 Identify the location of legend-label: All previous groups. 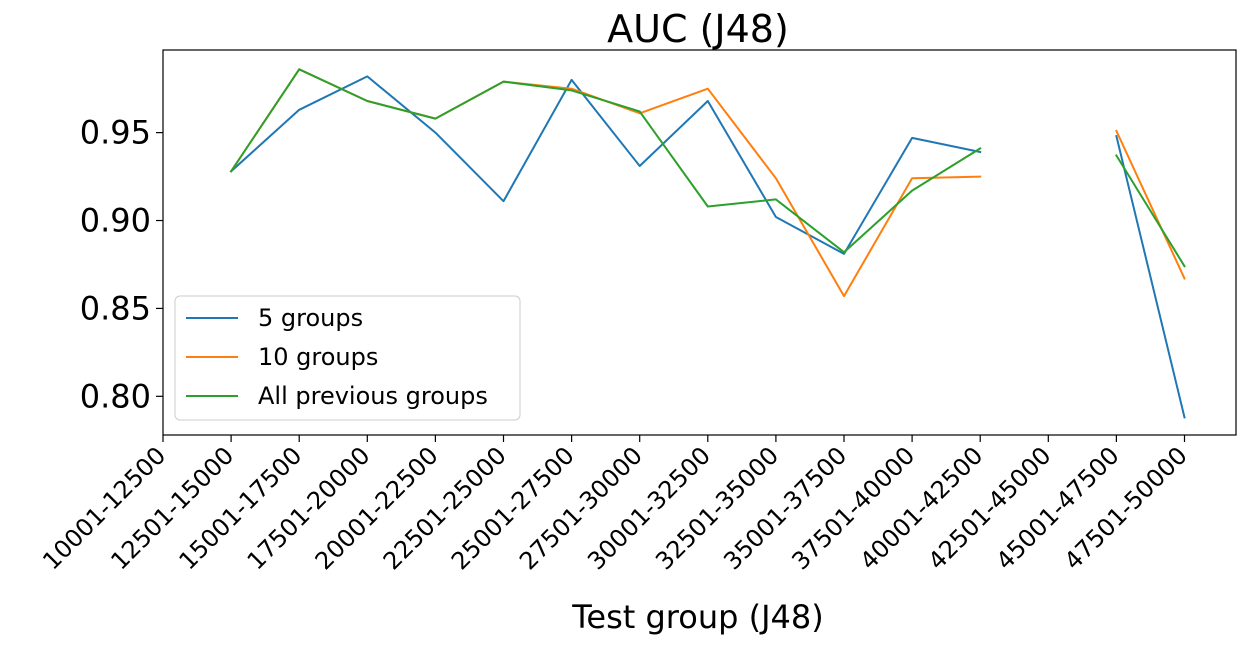
(373, 396).